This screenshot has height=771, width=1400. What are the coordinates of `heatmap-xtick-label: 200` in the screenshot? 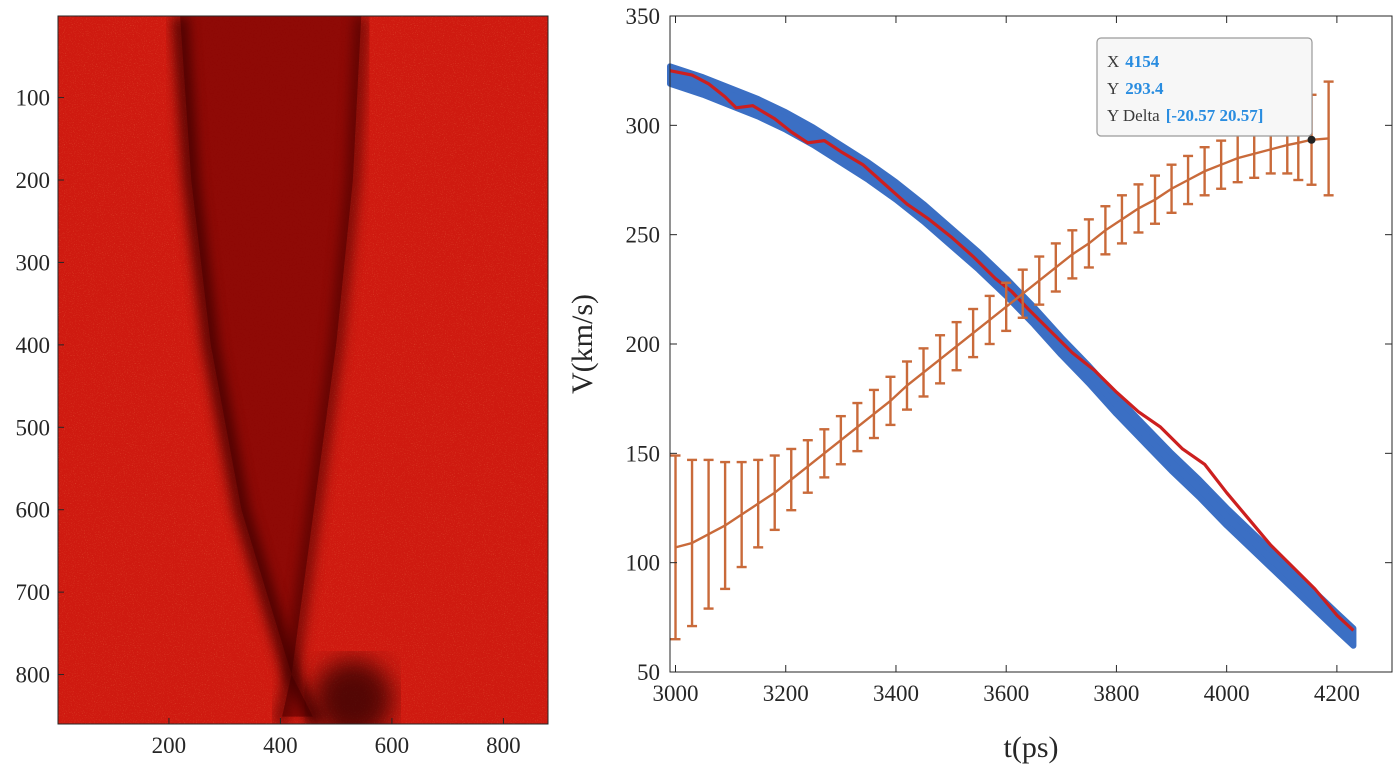 It's located at (169, 745).